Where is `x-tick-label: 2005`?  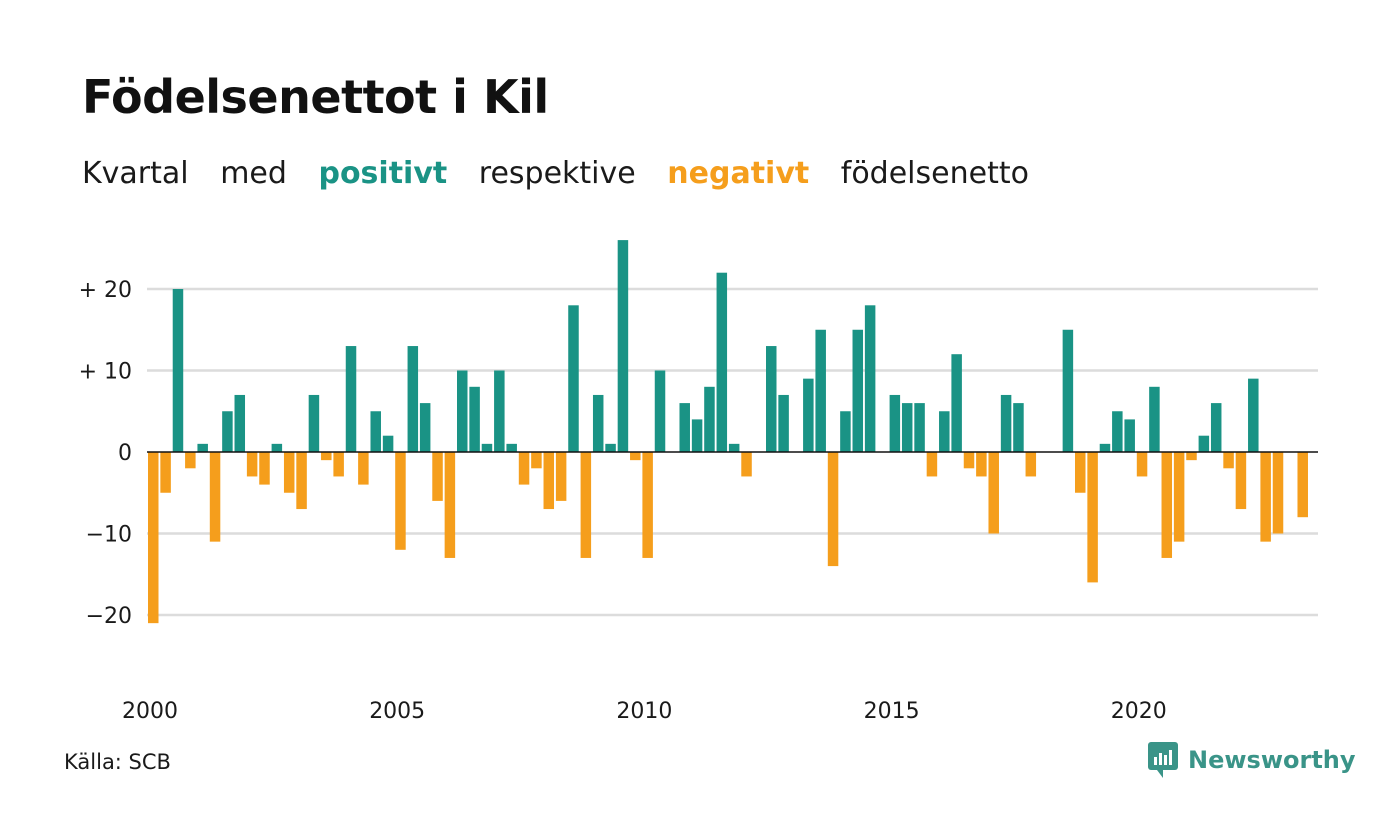 x-tick-label: 2005 is located at coordinates (397, 711).